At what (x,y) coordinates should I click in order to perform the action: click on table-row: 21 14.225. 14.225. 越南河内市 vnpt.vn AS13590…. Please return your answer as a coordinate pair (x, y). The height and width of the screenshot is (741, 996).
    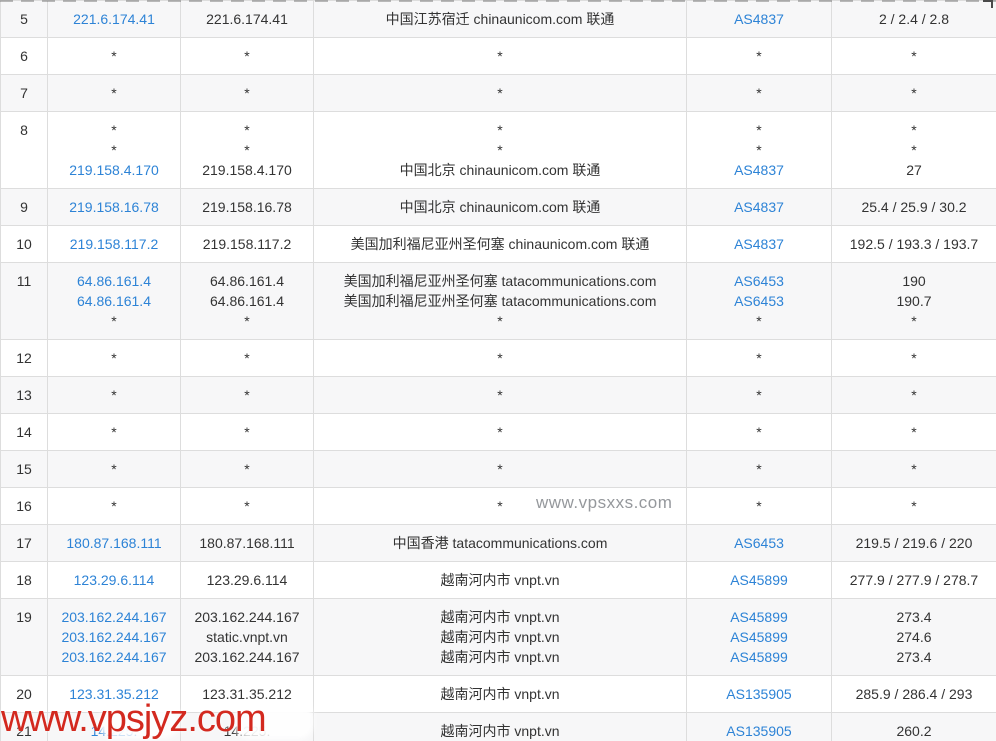
    Looking at the image, I should click on (498, 726).